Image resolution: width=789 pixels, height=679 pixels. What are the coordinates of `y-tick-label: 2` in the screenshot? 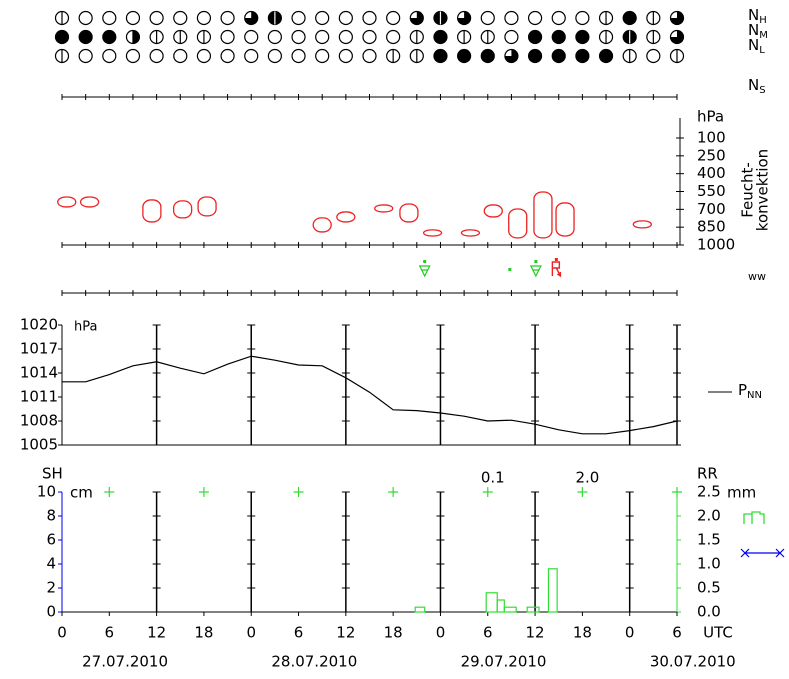 It's located at (51, 588).